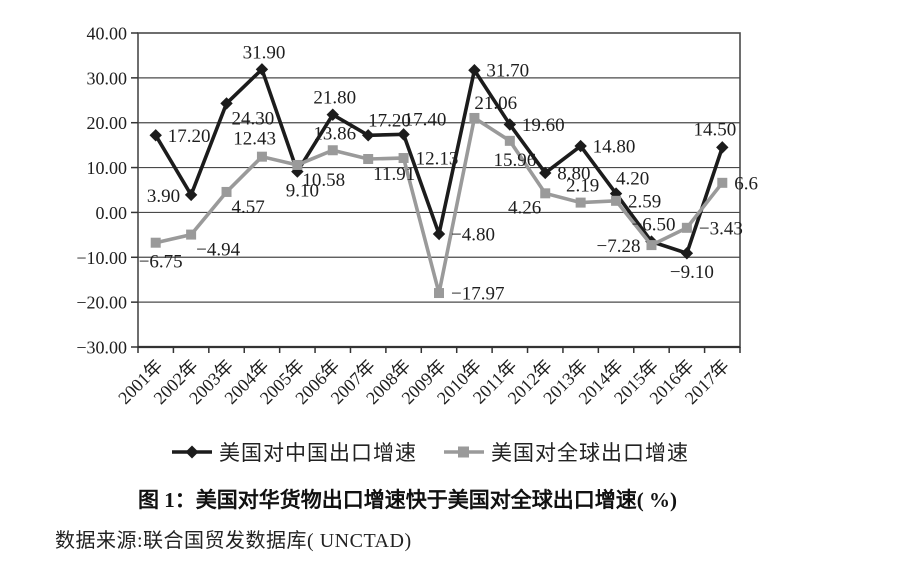 The width and height of the screenshot is (899, 567). Describe the element at coordinates (573, 173) in the screenshot. I see `data-point-label: 8.80` at that location.